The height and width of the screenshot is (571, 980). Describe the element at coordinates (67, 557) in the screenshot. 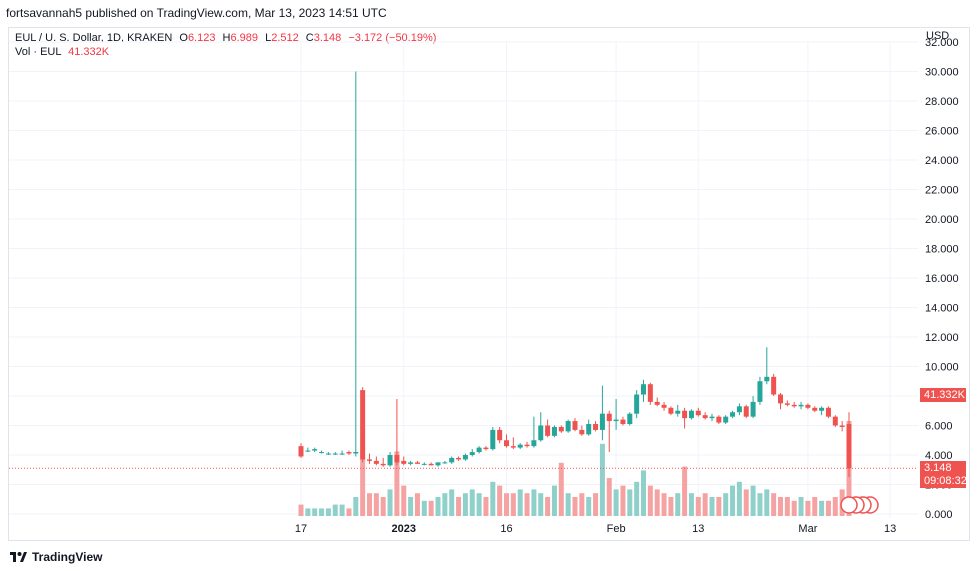

I see `brand-label: TradingView` at that location.